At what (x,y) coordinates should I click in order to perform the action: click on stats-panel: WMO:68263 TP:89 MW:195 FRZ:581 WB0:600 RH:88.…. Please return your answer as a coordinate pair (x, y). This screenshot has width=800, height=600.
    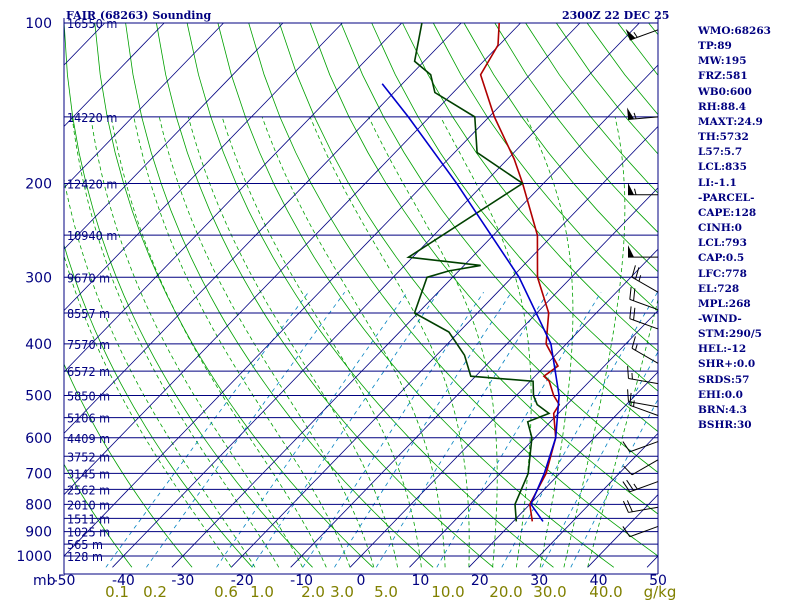
    Looking at the image, I should click on (734, 228).